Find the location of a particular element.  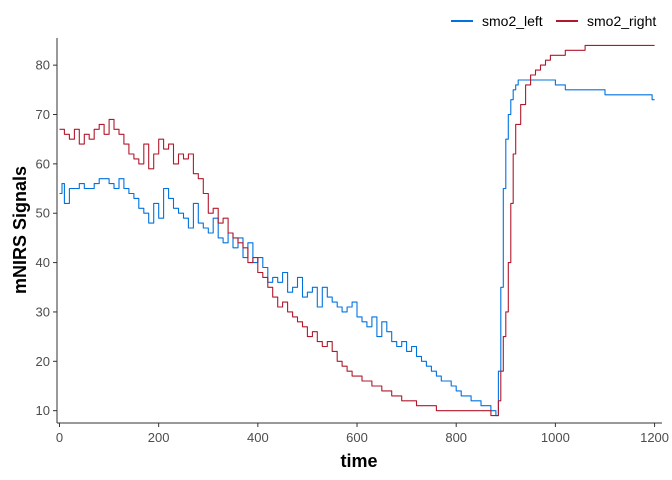

y-tick-label: 30 is located at coordinates (43, 311).